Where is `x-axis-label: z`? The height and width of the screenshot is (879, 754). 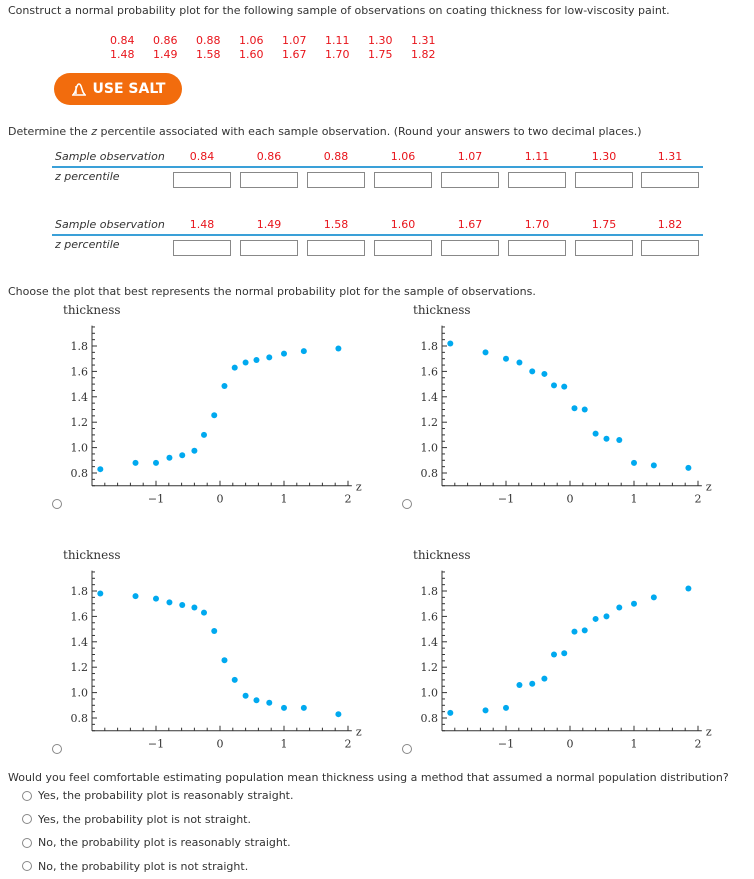
x-axis-label: z is located at coordinates (709, 487).